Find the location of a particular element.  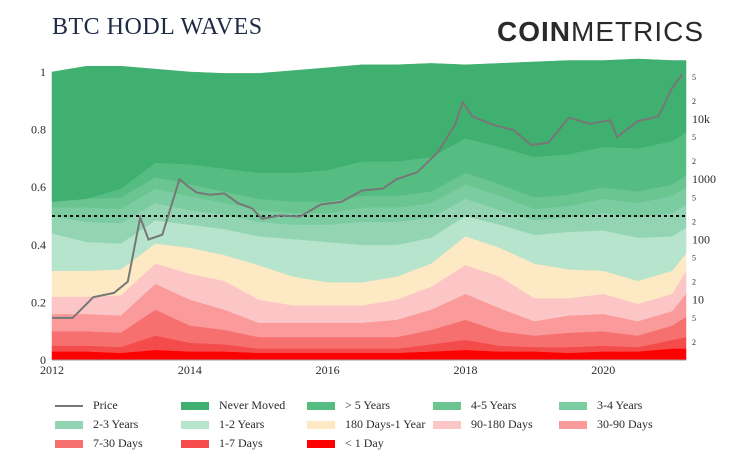

legend-item-1-7-days: 1-7 Days is located at coordinates (222, 443).